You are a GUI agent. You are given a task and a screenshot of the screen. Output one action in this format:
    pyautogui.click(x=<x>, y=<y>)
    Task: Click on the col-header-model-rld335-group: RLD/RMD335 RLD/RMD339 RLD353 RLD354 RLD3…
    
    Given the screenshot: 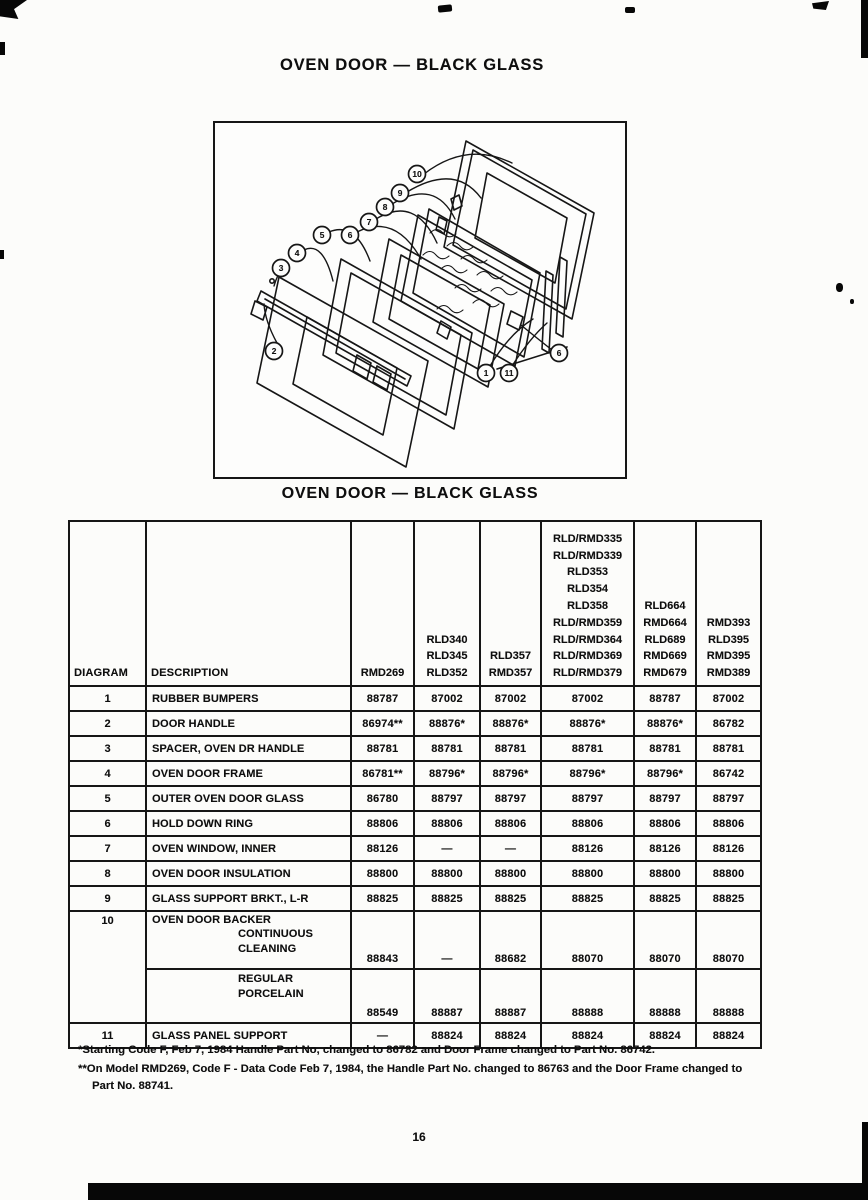 What is the action you would take?
    pyautogui.click(x=587, y=603)
    